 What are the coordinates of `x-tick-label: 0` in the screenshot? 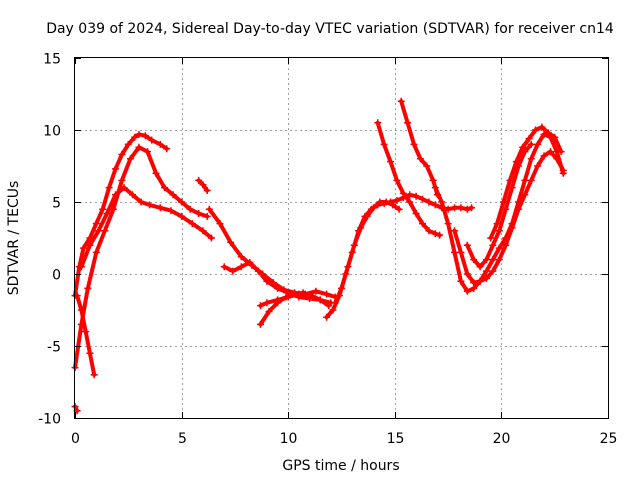 It's located at (75, 439).